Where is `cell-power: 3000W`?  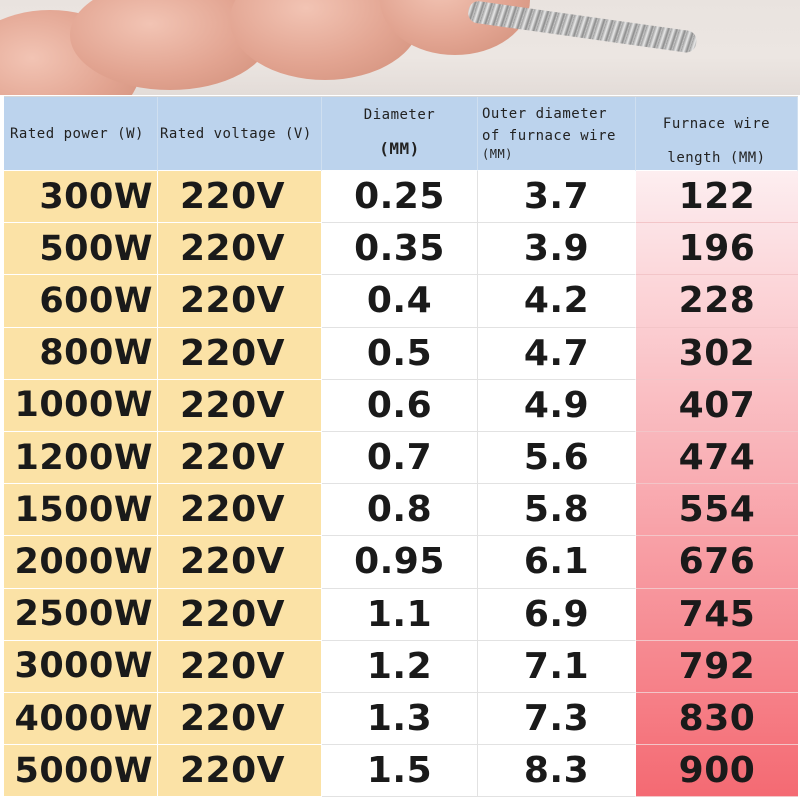 cell-power: 3000W is located at coordinates (81, 666).